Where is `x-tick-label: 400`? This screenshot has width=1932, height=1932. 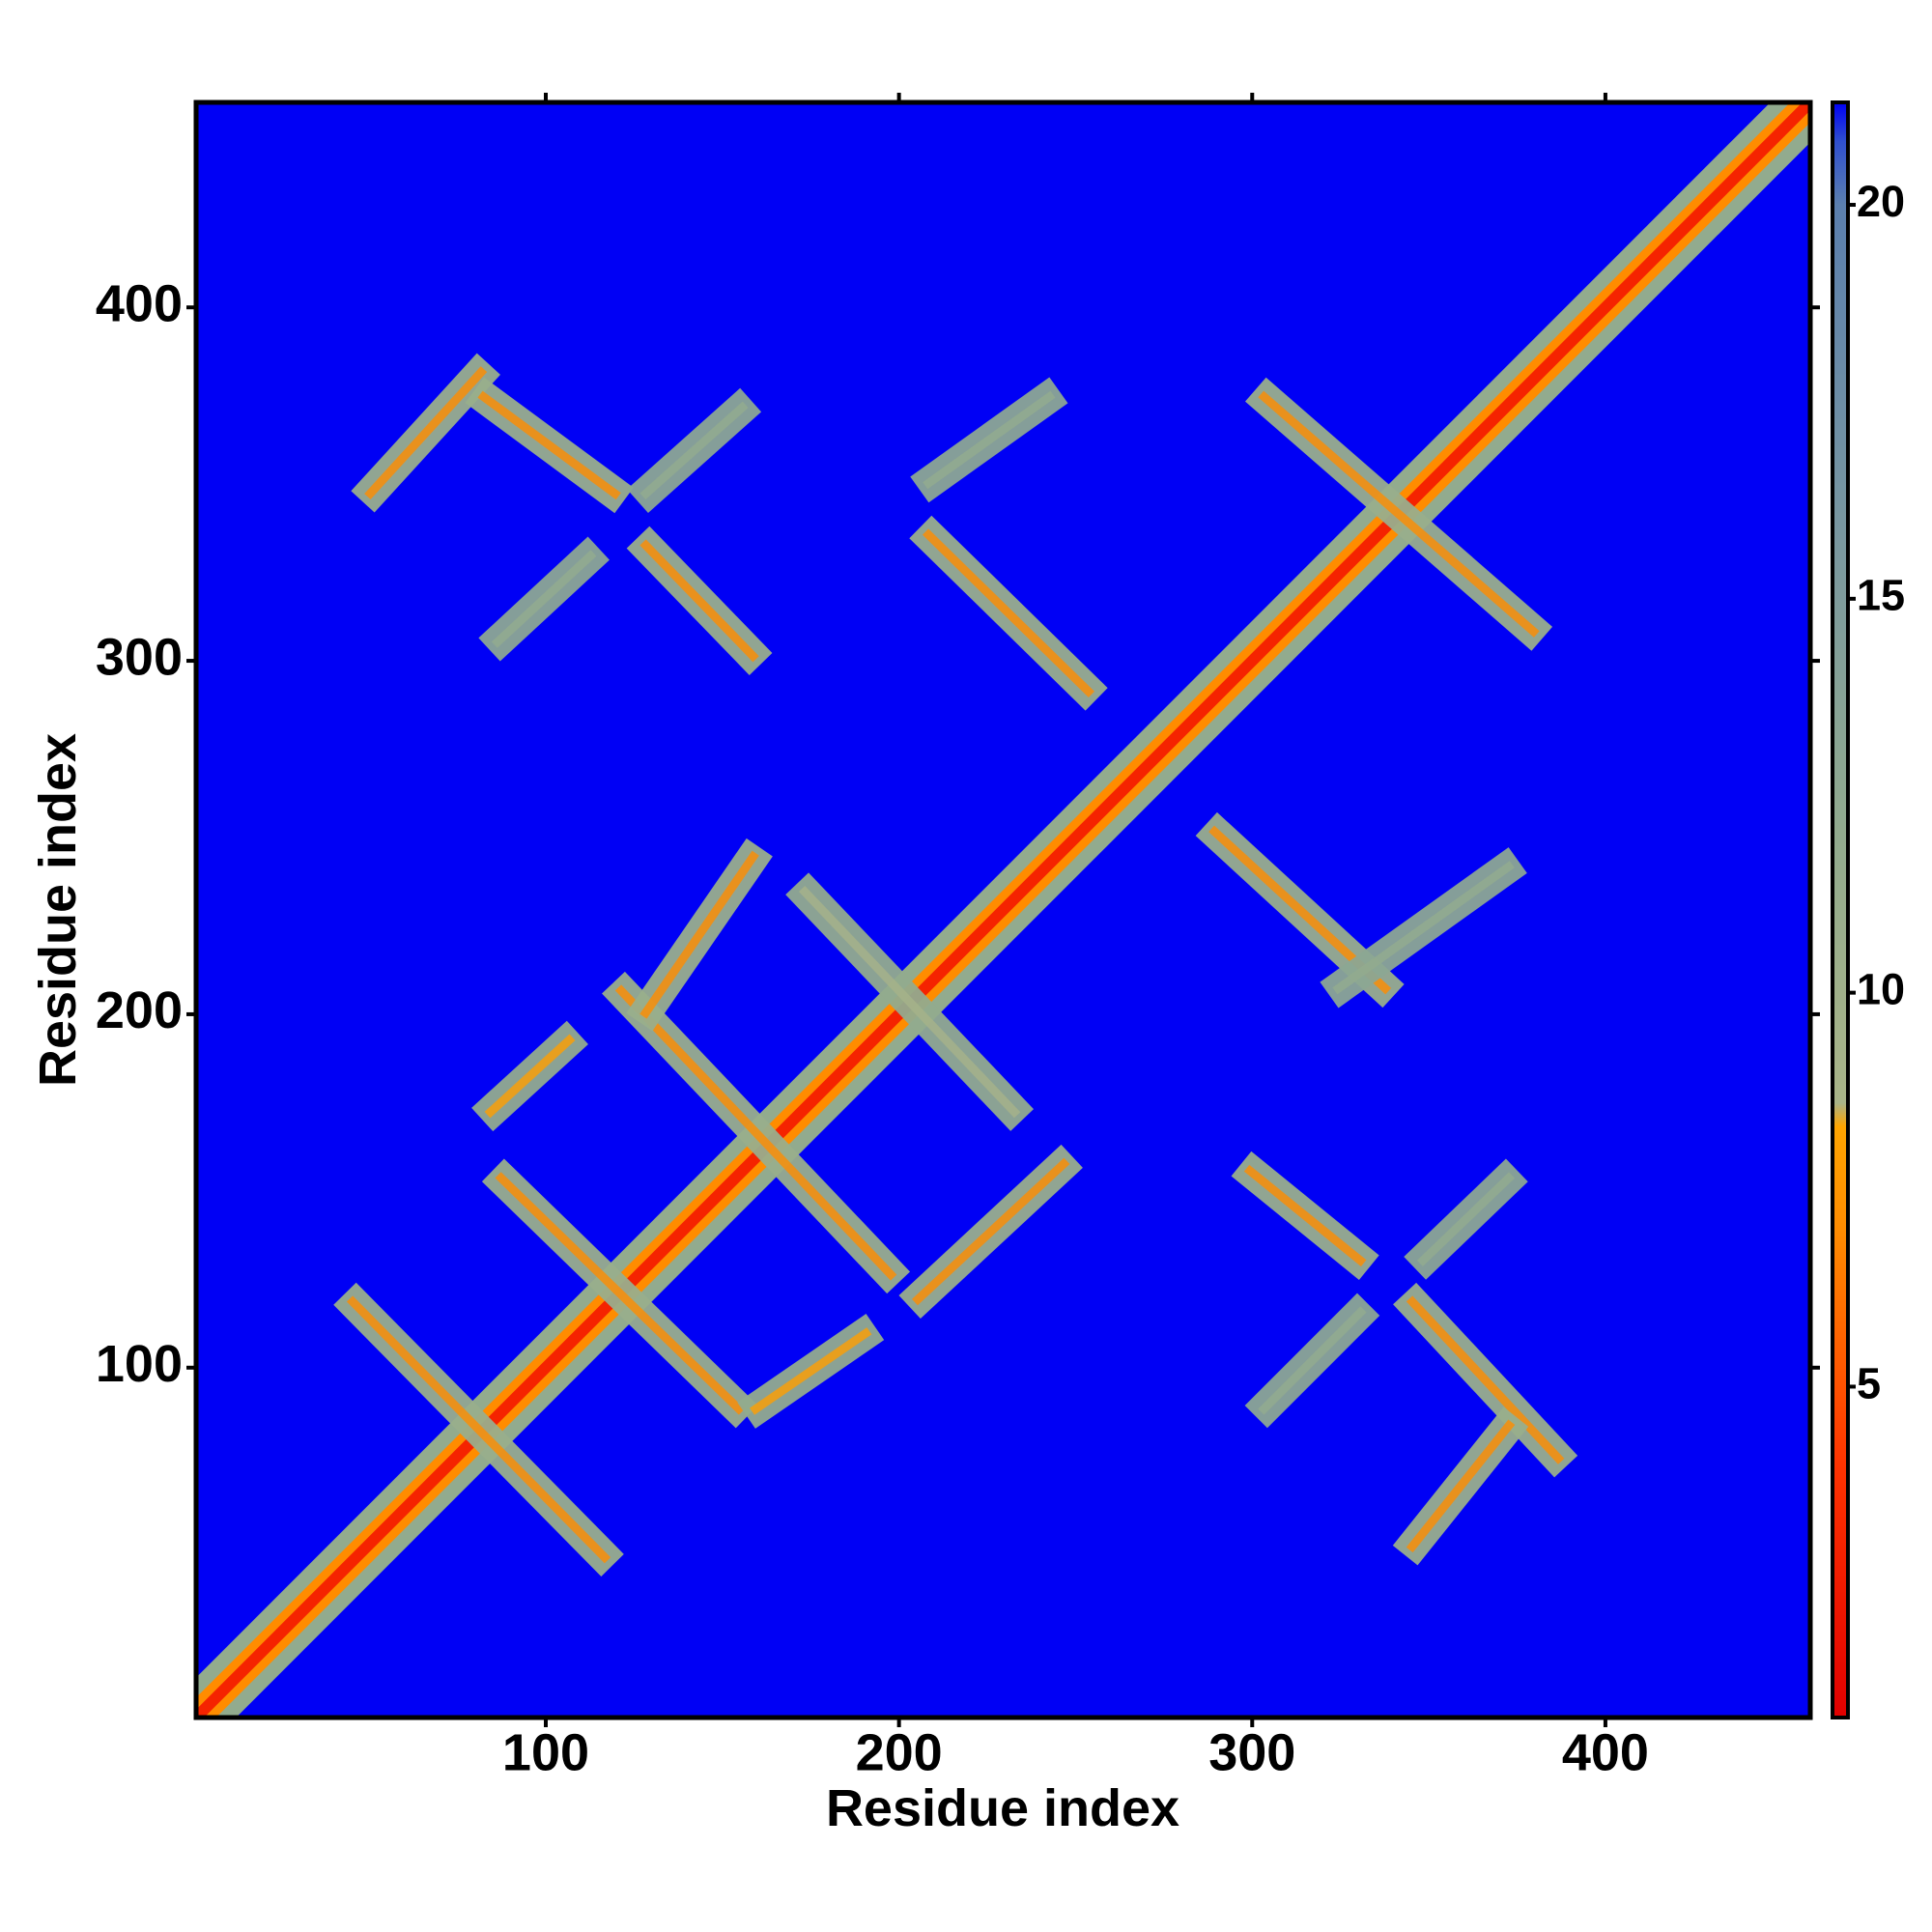 x-tick-label: 400 is located at coordinates (1605, 1752).